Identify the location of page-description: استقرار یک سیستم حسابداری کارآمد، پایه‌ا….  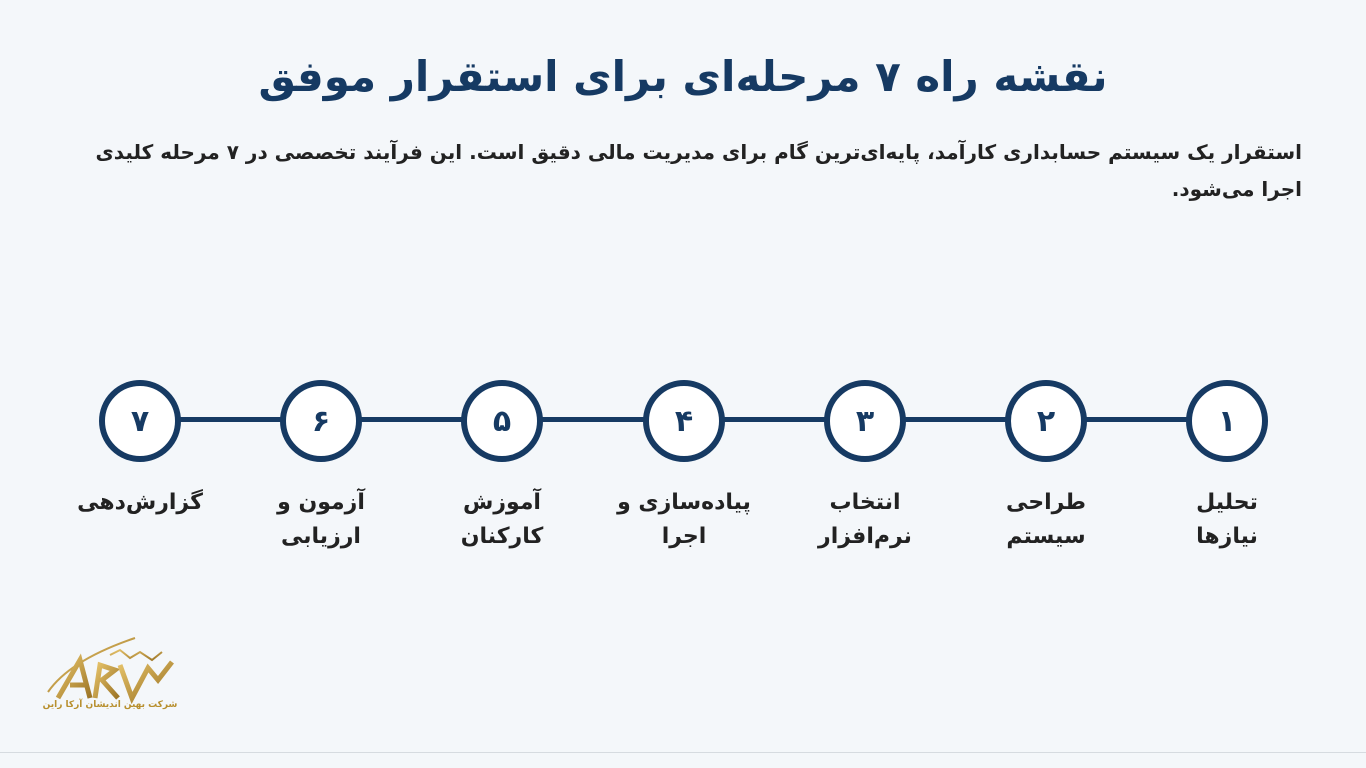
(698, 170).